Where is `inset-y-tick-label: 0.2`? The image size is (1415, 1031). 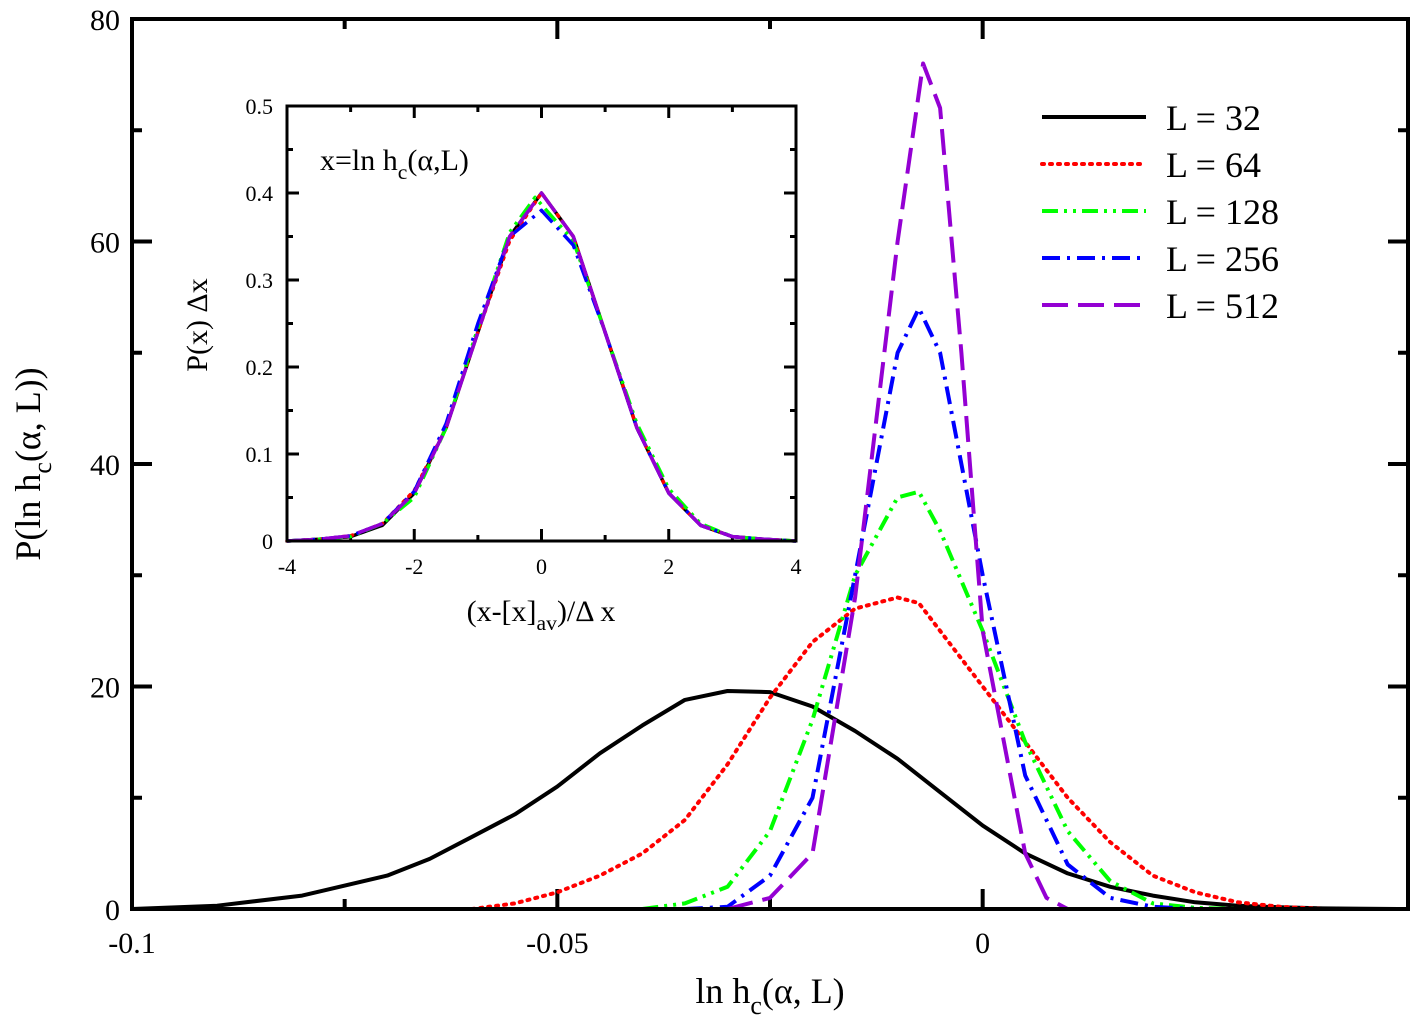
inset-y-tick-label: 0.2 is located at coordinates (260, 367).